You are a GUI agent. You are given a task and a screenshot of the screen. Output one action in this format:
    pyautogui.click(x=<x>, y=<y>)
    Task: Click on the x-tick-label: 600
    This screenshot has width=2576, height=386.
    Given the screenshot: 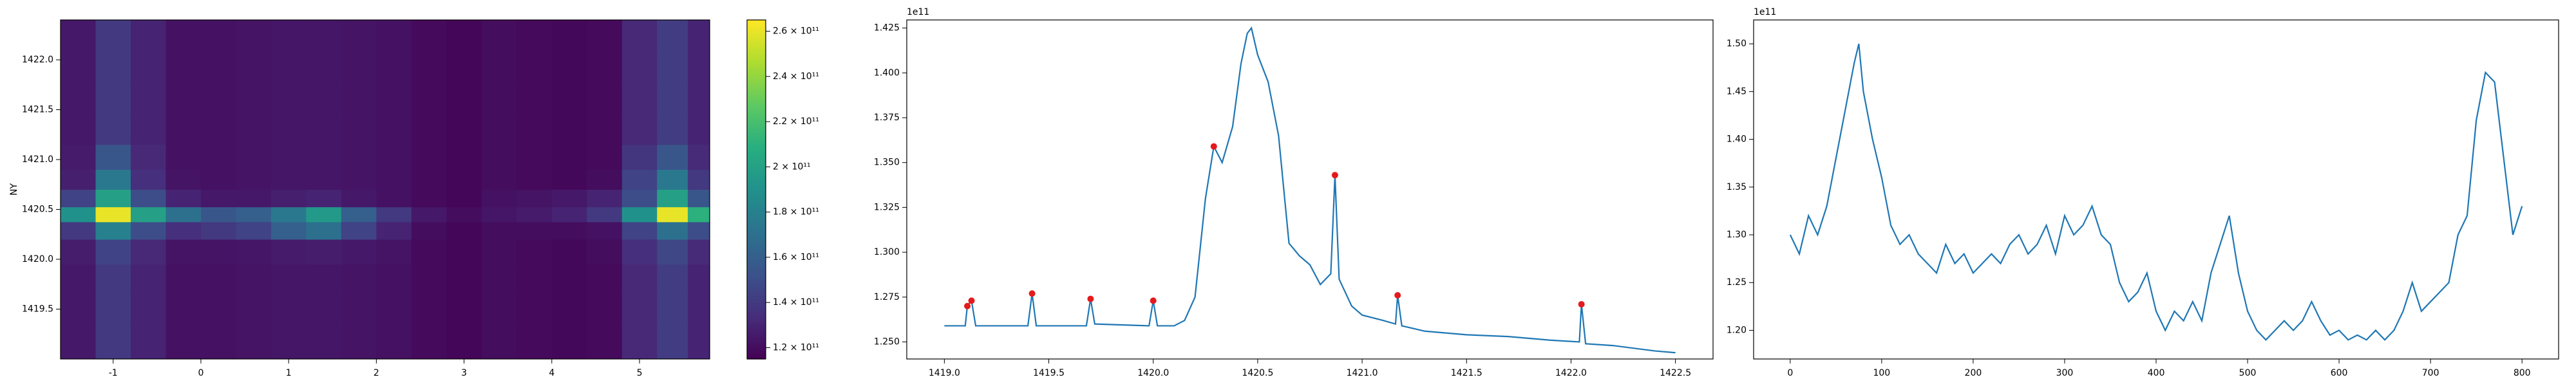 What is the action you would take?
    pyautogui.click(x=2339, y=373)
    